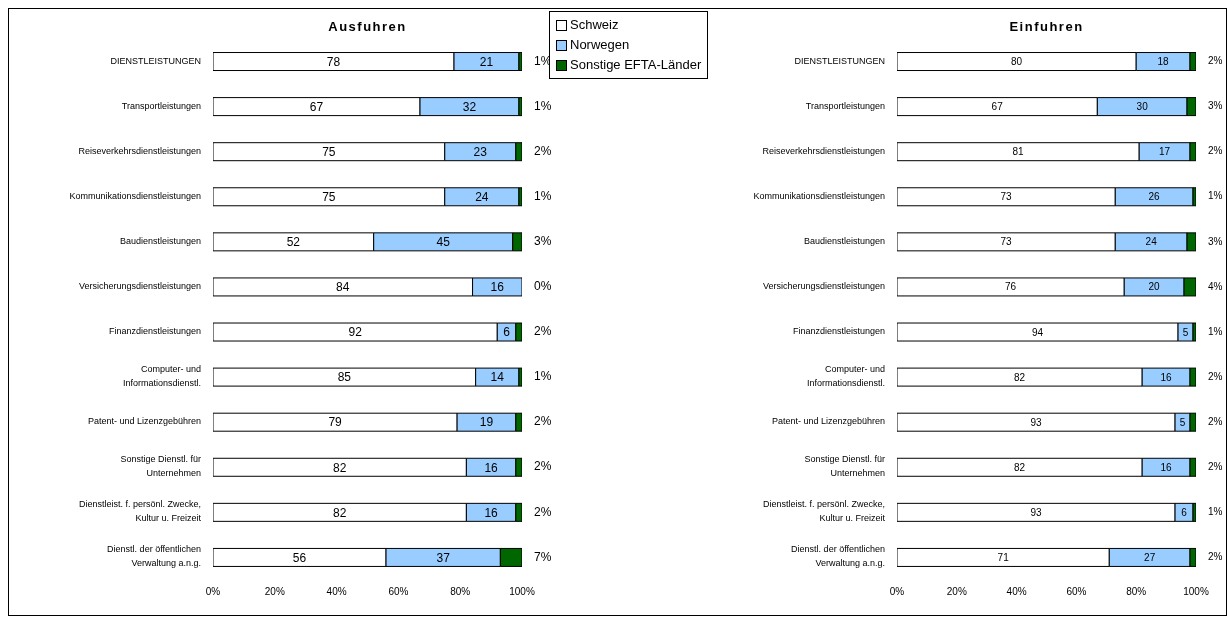  I want to click on data-label: 56, so click(299, 557).